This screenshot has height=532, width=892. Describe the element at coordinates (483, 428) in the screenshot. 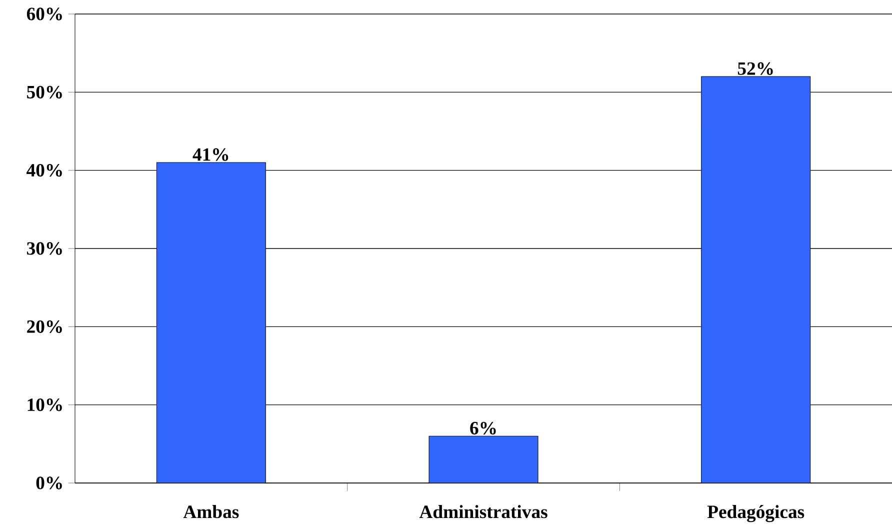

I see `data-label: 6%` at that location.